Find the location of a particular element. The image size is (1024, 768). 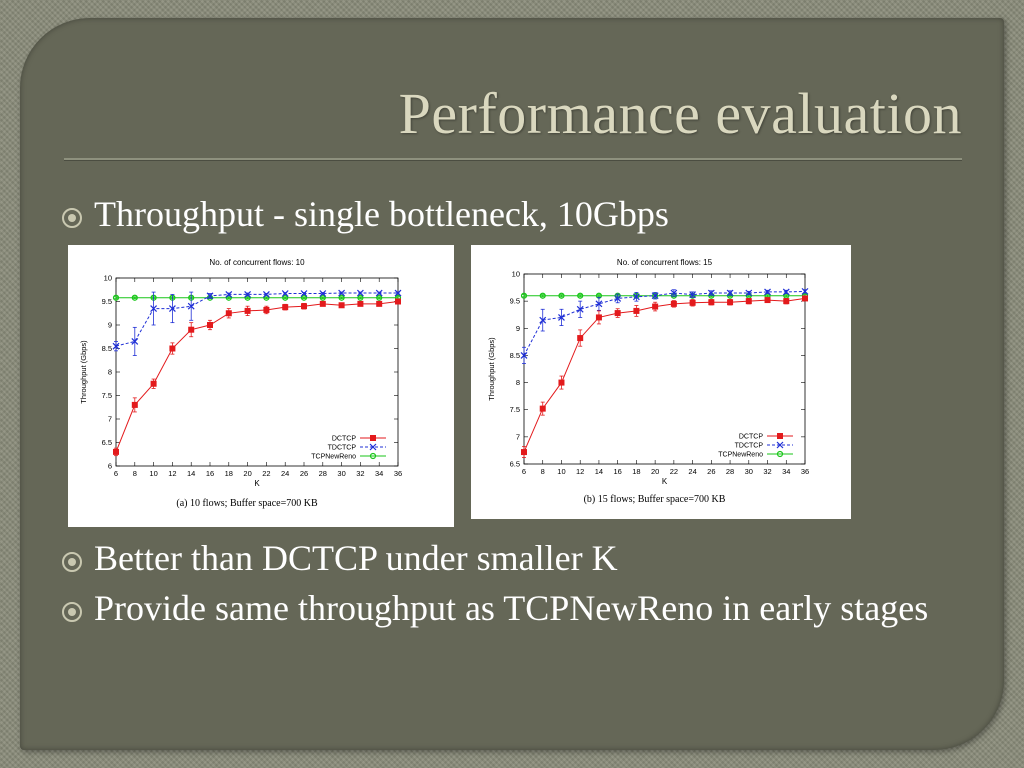

chart1-xlabel: K is located at coordinates (257, 483).